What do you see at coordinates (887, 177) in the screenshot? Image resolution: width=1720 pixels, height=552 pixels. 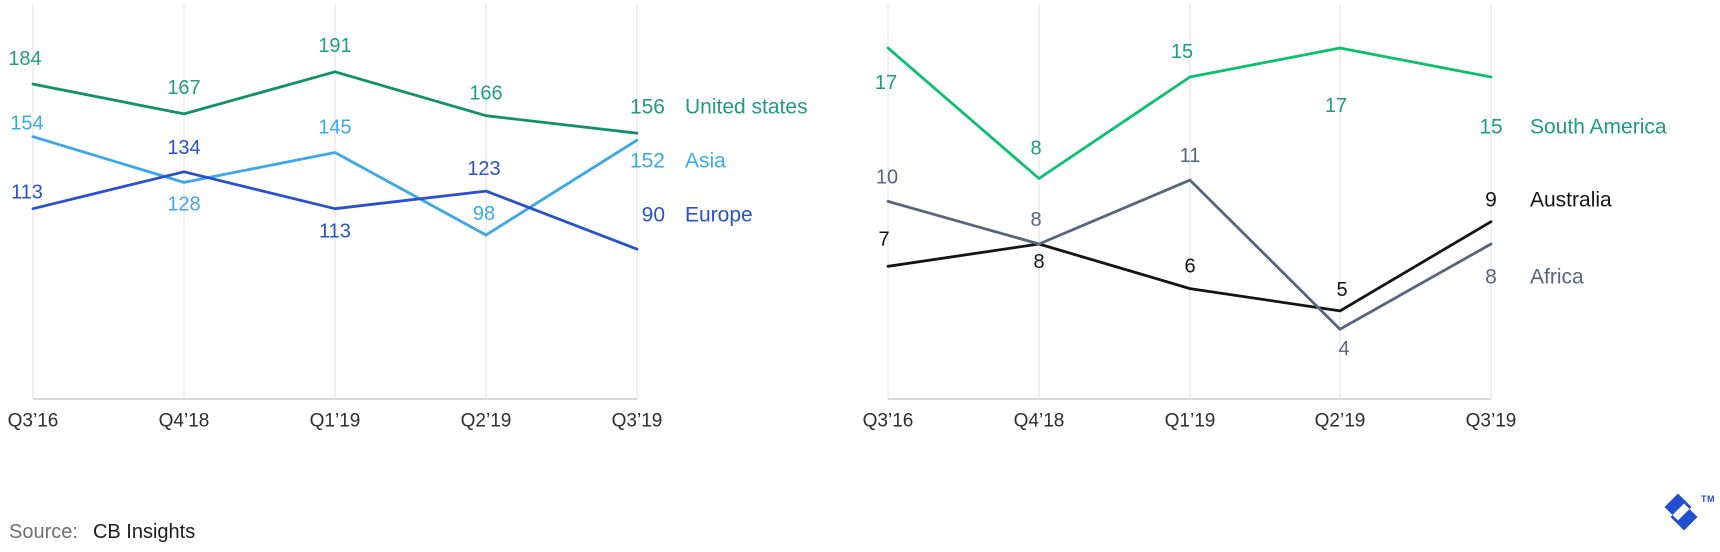 I see `point-label-africa: 10` at bounding box center [887, 177].